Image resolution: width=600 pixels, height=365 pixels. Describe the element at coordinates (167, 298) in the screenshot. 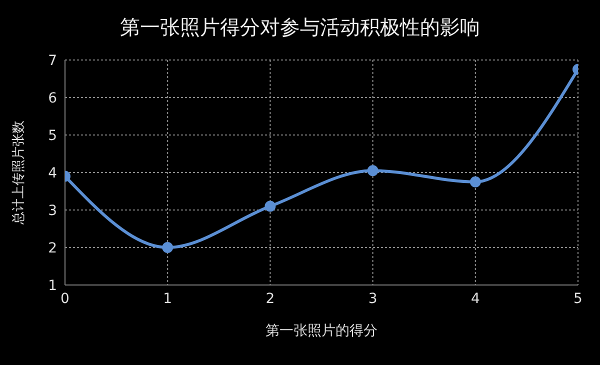

I see `x-tick-label: 1` at that location.